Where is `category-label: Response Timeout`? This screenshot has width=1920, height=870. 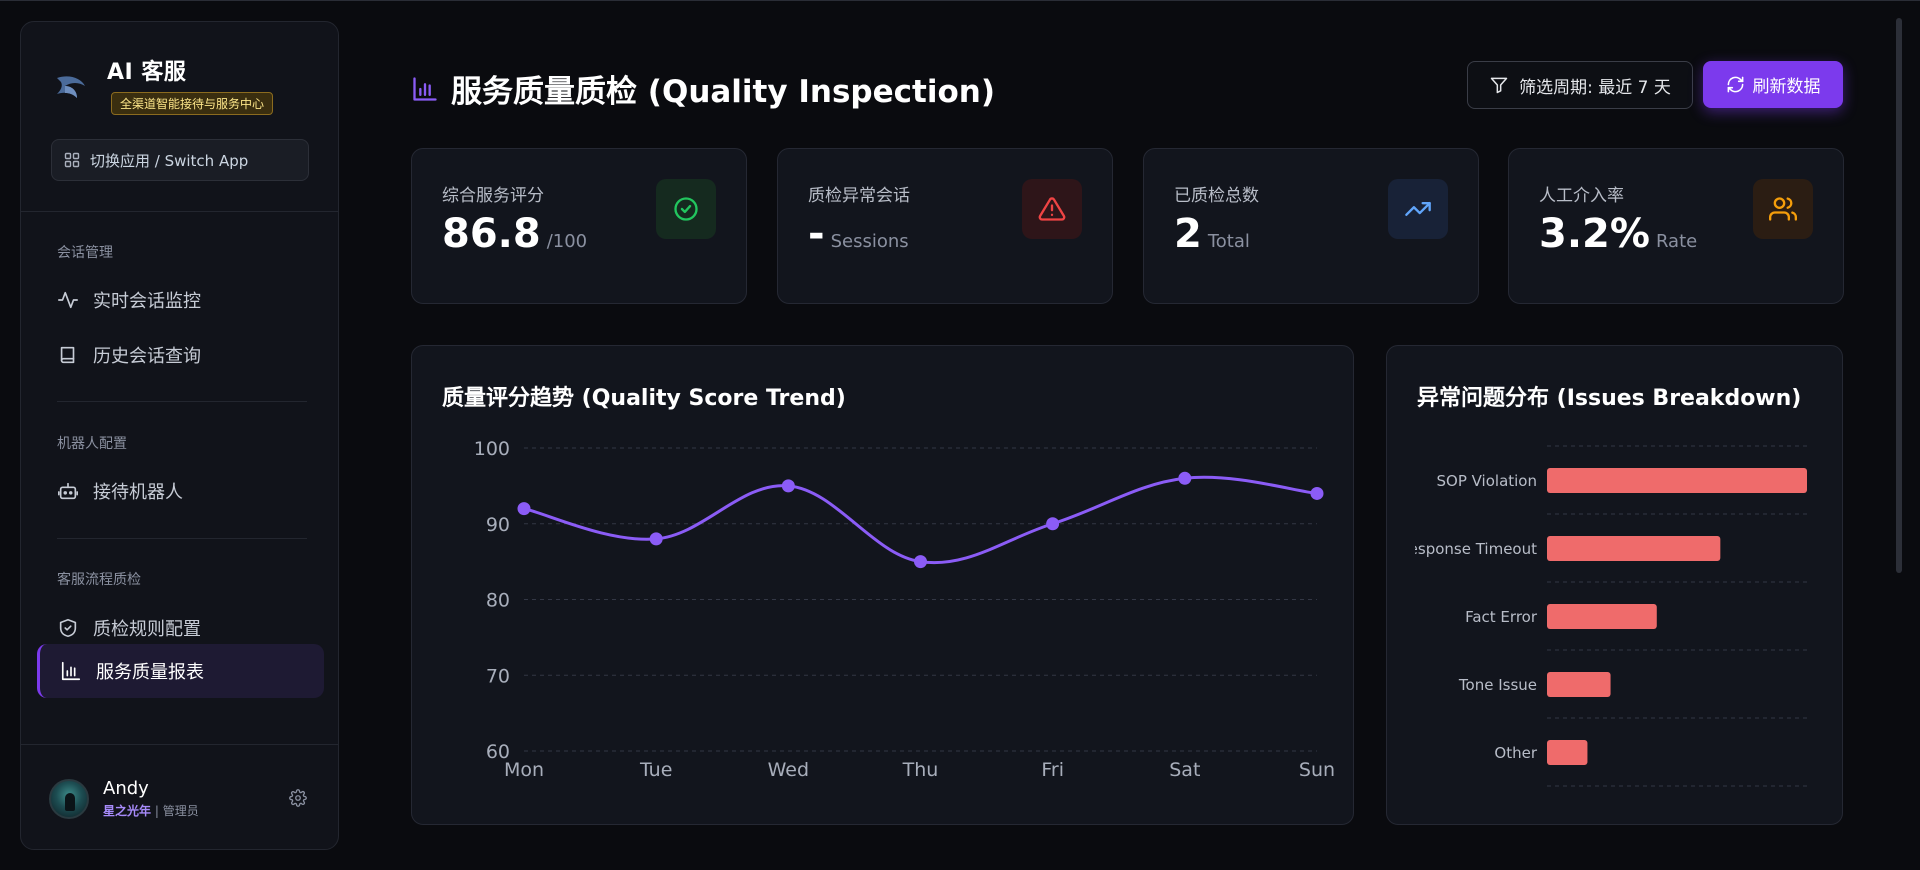
category-label: Response Timeout is located at coordinates (1468, 549).